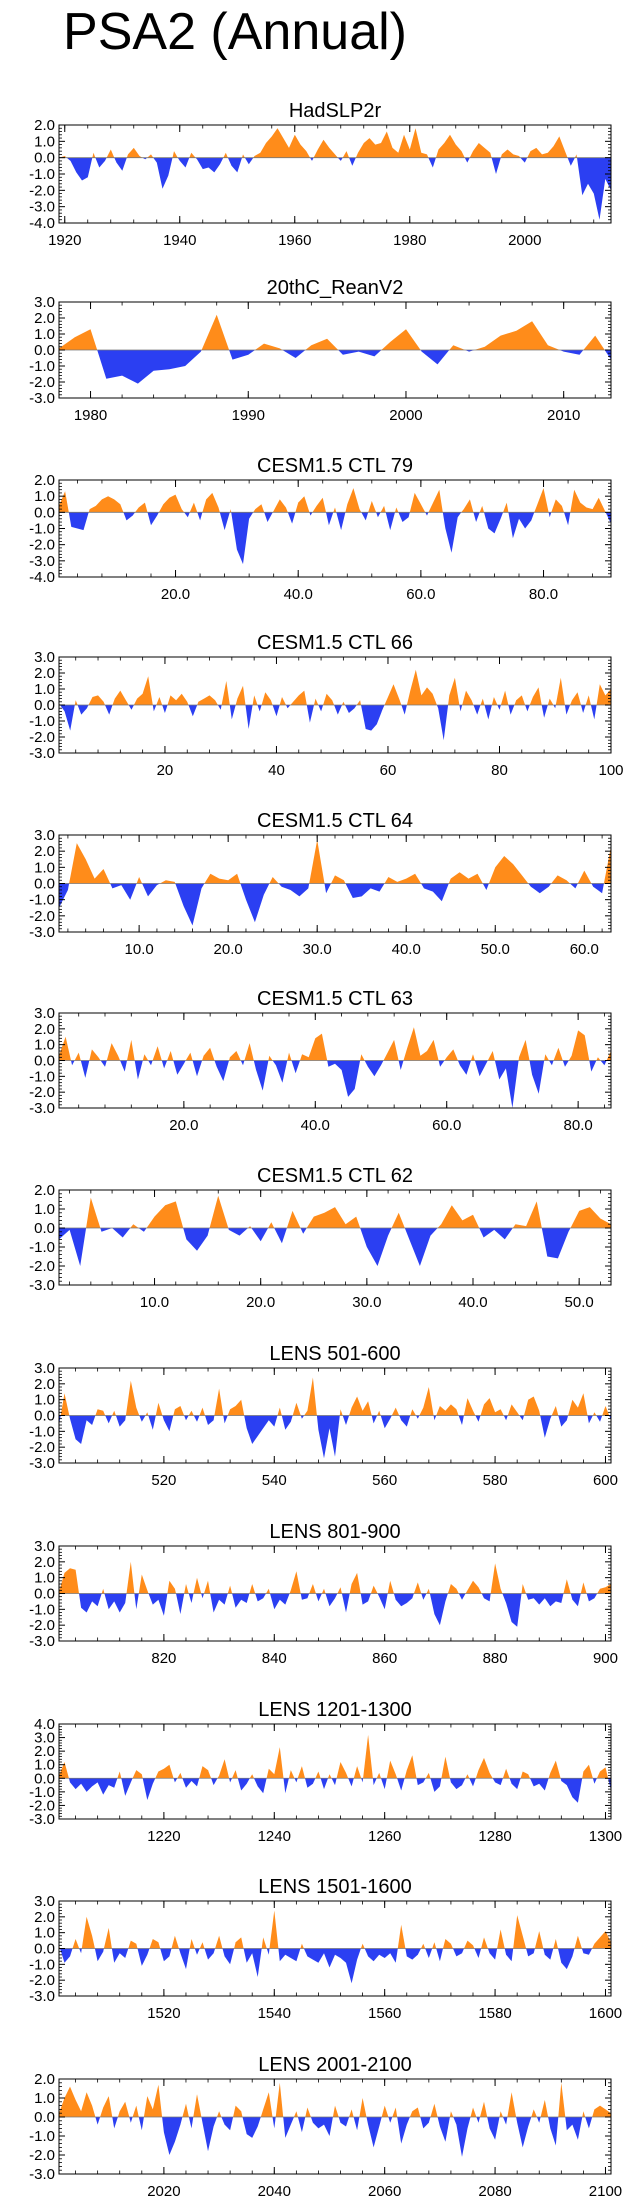  Describe the element at coordinates (579, 1302) in the screenshot. I see `x-tick-label: 50.0` at that location.